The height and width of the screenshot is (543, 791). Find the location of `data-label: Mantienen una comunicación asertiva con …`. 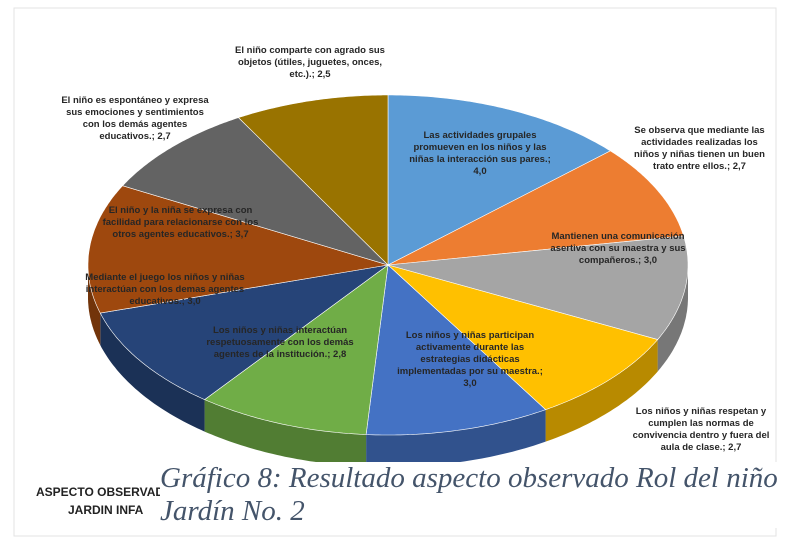

data-label: Mantienen una comunicación asertiva con … is located at coordinates (618, 248).